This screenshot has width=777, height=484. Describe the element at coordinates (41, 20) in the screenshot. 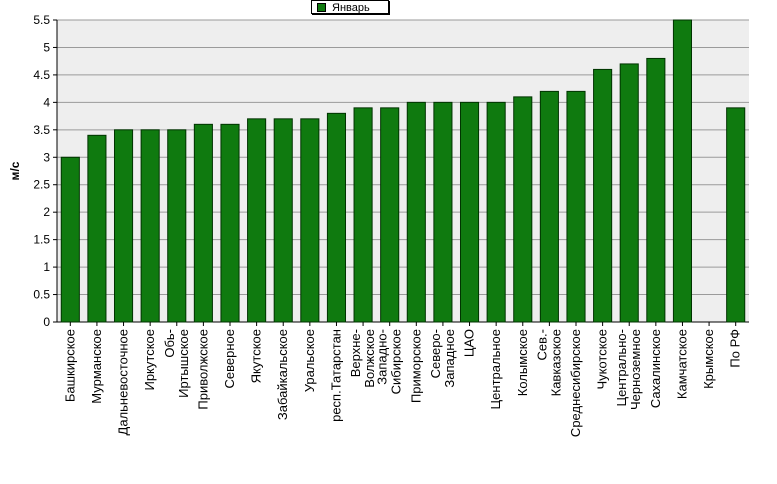

I see `y-tick-label: 5.5` at that location.